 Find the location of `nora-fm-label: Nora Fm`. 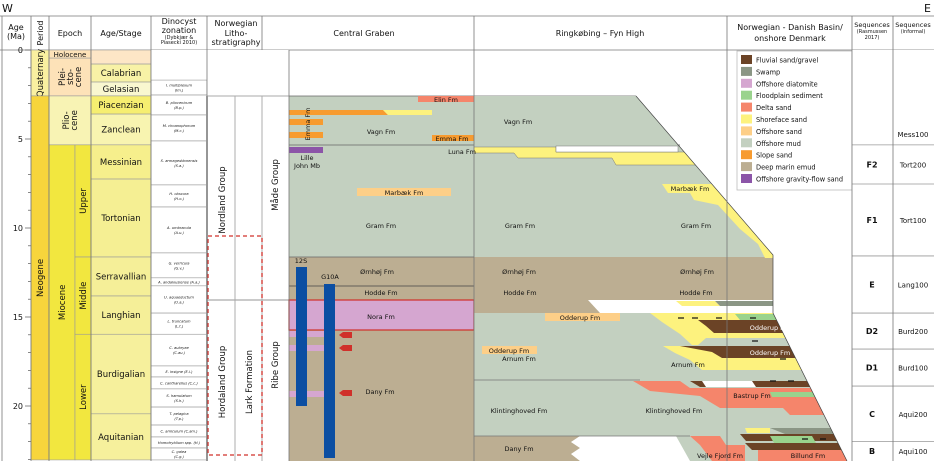

nora-fm-label: Nora Fm is located at coordinates (381, 317).